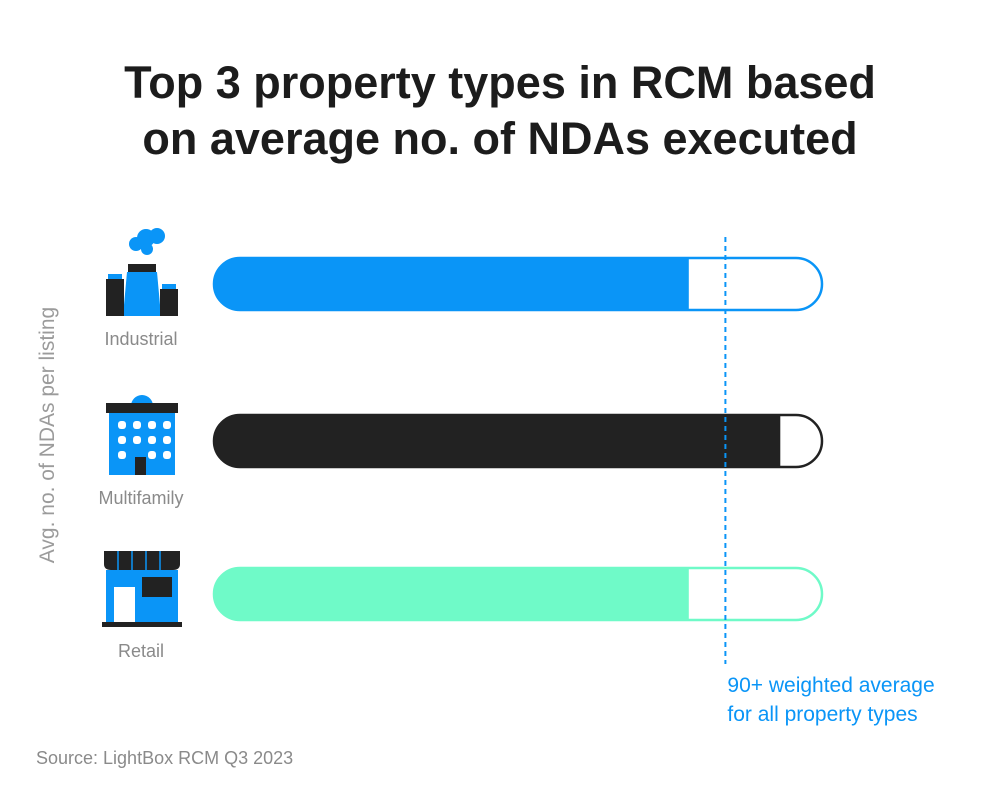  What do you see at coordinates (142, 272) in the screenshot?
I see `factory-icon` at bounding box center [142, 272].